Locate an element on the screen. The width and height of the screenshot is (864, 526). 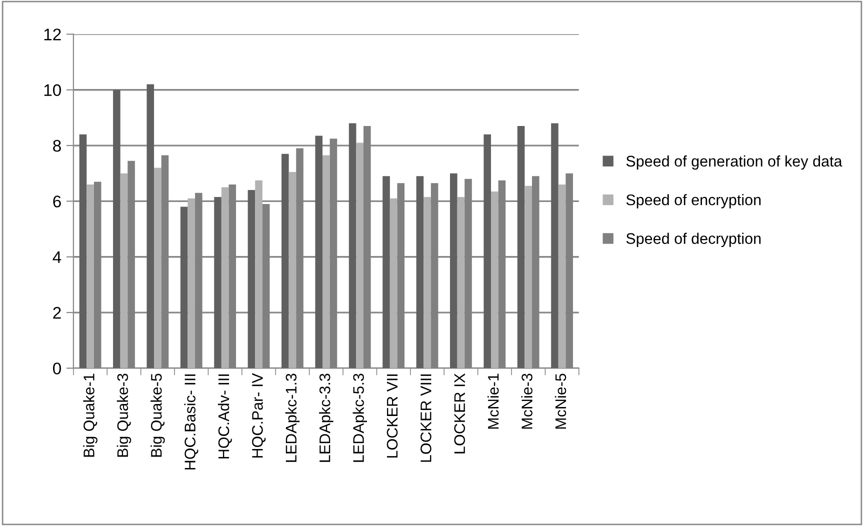
x-tick-label: Big Quake-3 is located at coordinates (124, 415).